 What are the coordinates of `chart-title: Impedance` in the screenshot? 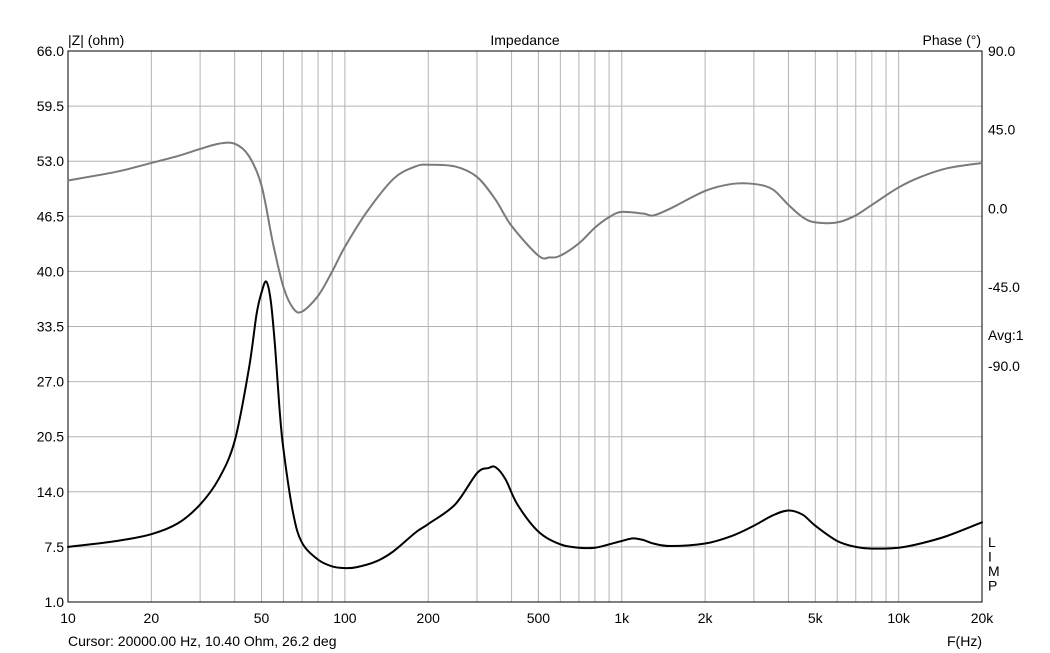 It's located at (524, 40).